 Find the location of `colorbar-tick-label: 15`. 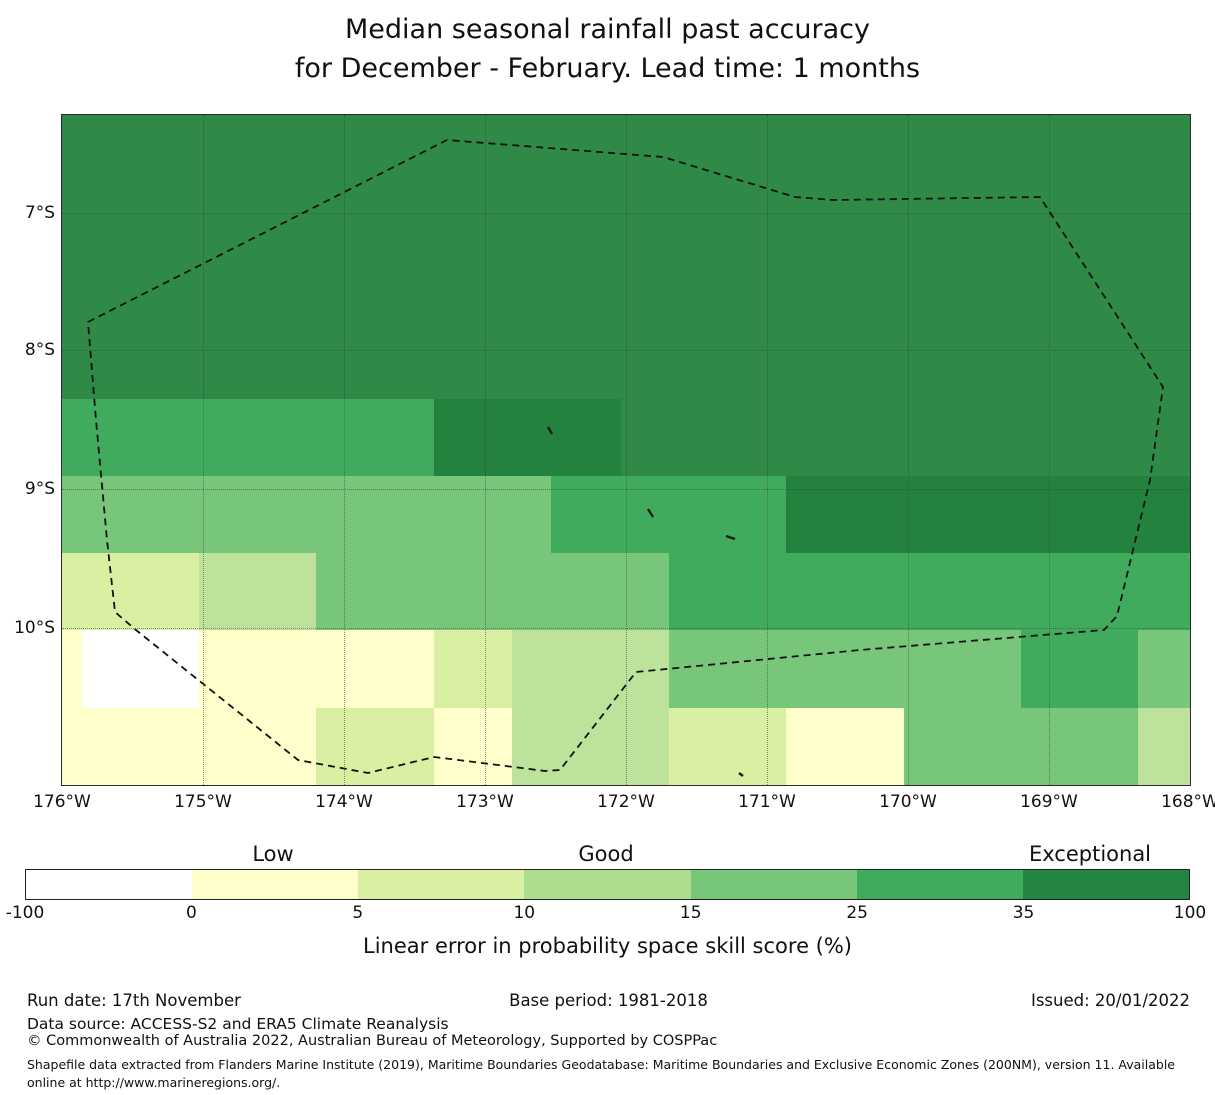

colorbar-tick-label: 15 is located at coordinates (690, 913).